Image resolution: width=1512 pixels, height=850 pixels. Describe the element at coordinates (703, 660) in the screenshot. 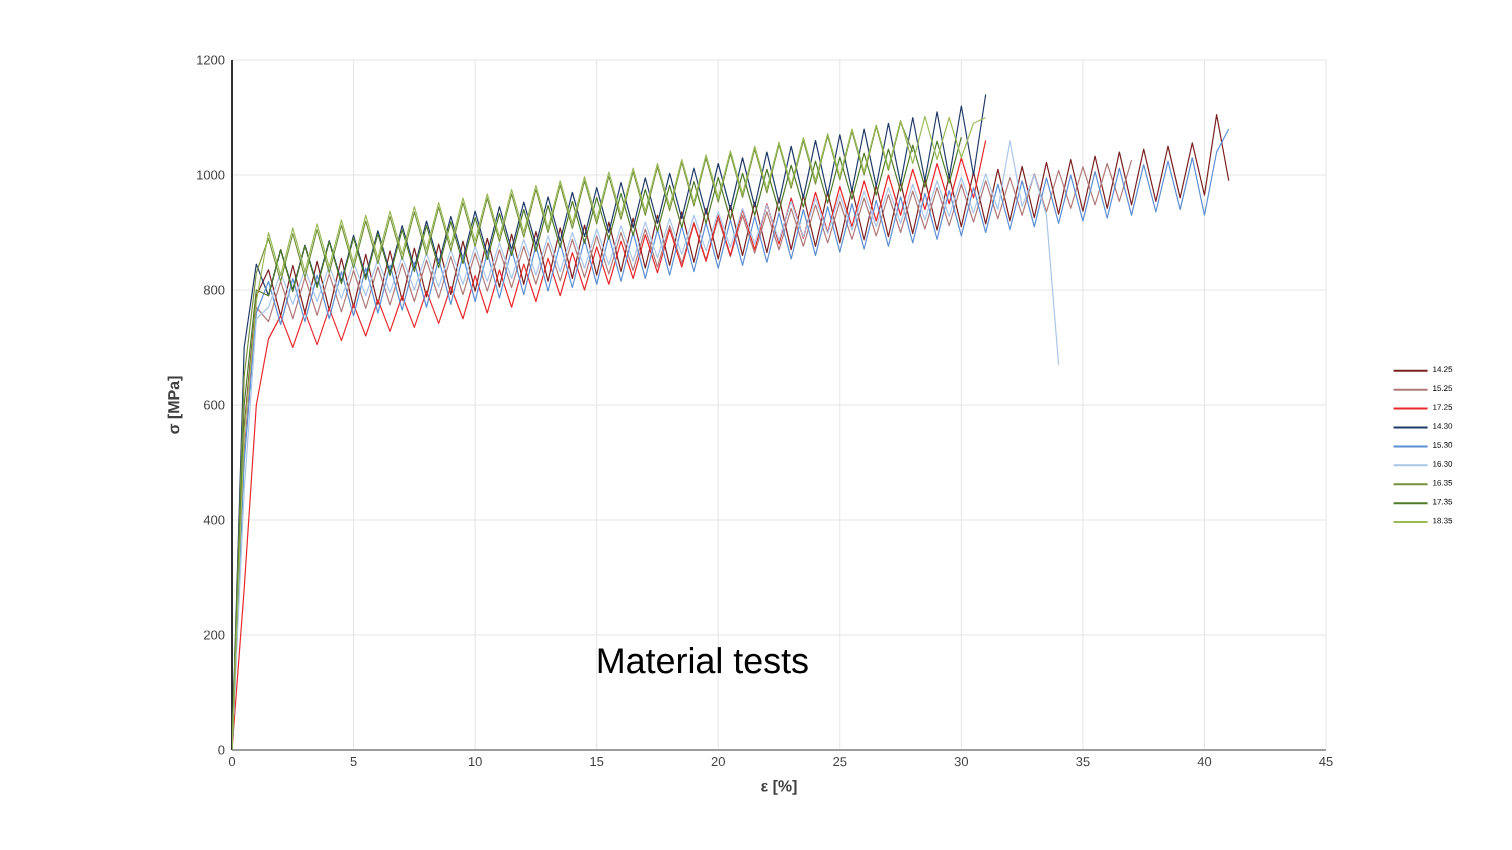

I see `annotation: Material tests` at that location.